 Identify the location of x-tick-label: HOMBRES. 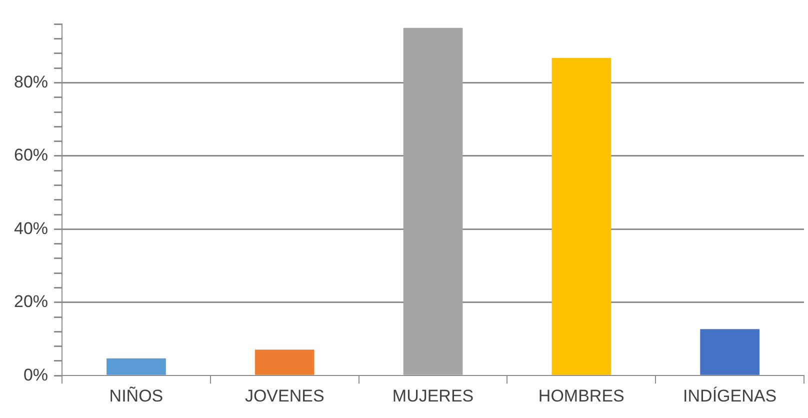
(581, 396).